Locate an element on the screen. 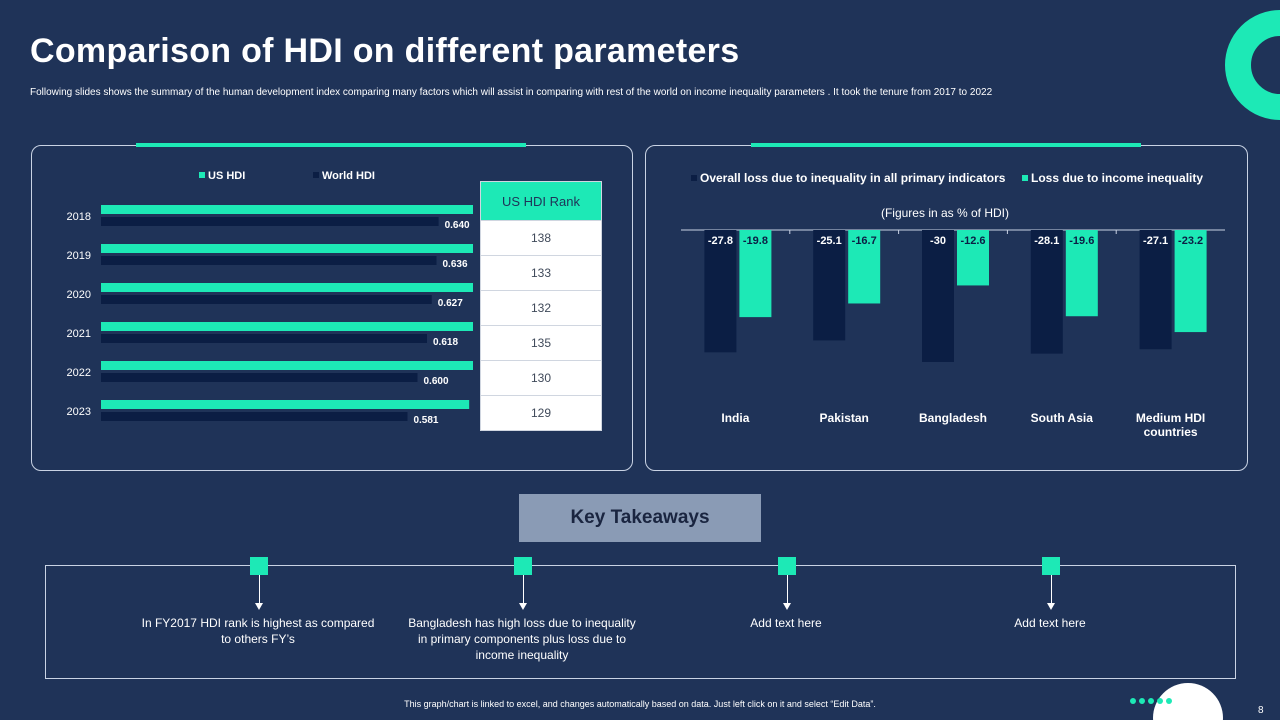 This screenshot has height=720, width=1280. page-number: 8 is located at coordinates (1261, 710).